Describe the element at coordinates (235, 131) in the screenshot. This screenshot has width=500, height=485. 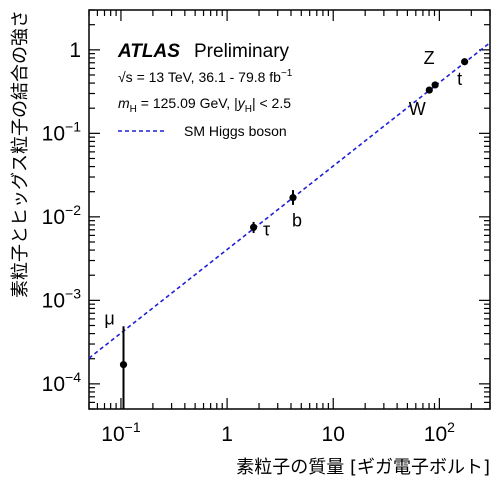
I see `legend-sm-label: SM Higgs boson` at that location.